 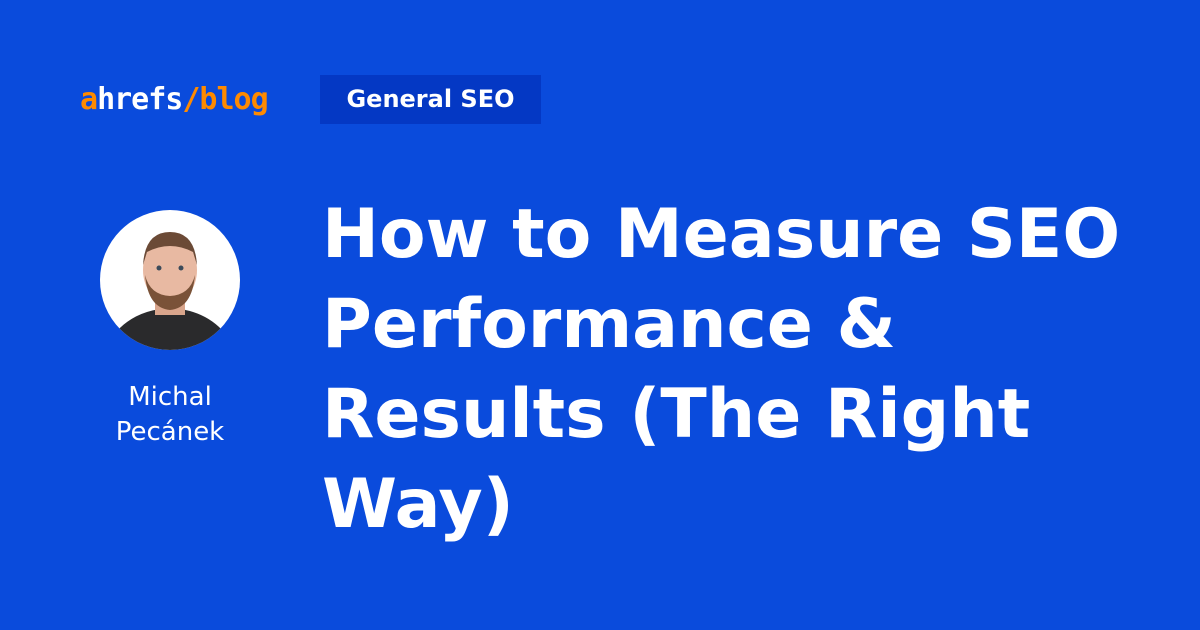 What do you see at coordinates (170, 291) in the screenshot?
I see `author-photo-icon` at bounding box center [170, 291].